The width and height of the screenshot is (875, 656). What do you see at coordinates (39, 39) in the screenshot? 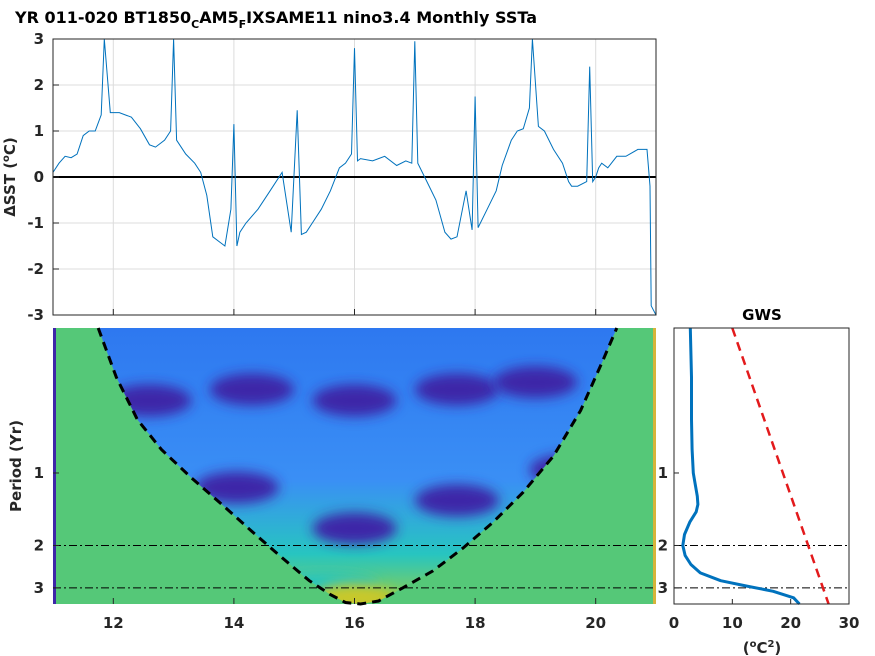
I see `sst-y-tick-label: 3` at bounding box center [39, 39].